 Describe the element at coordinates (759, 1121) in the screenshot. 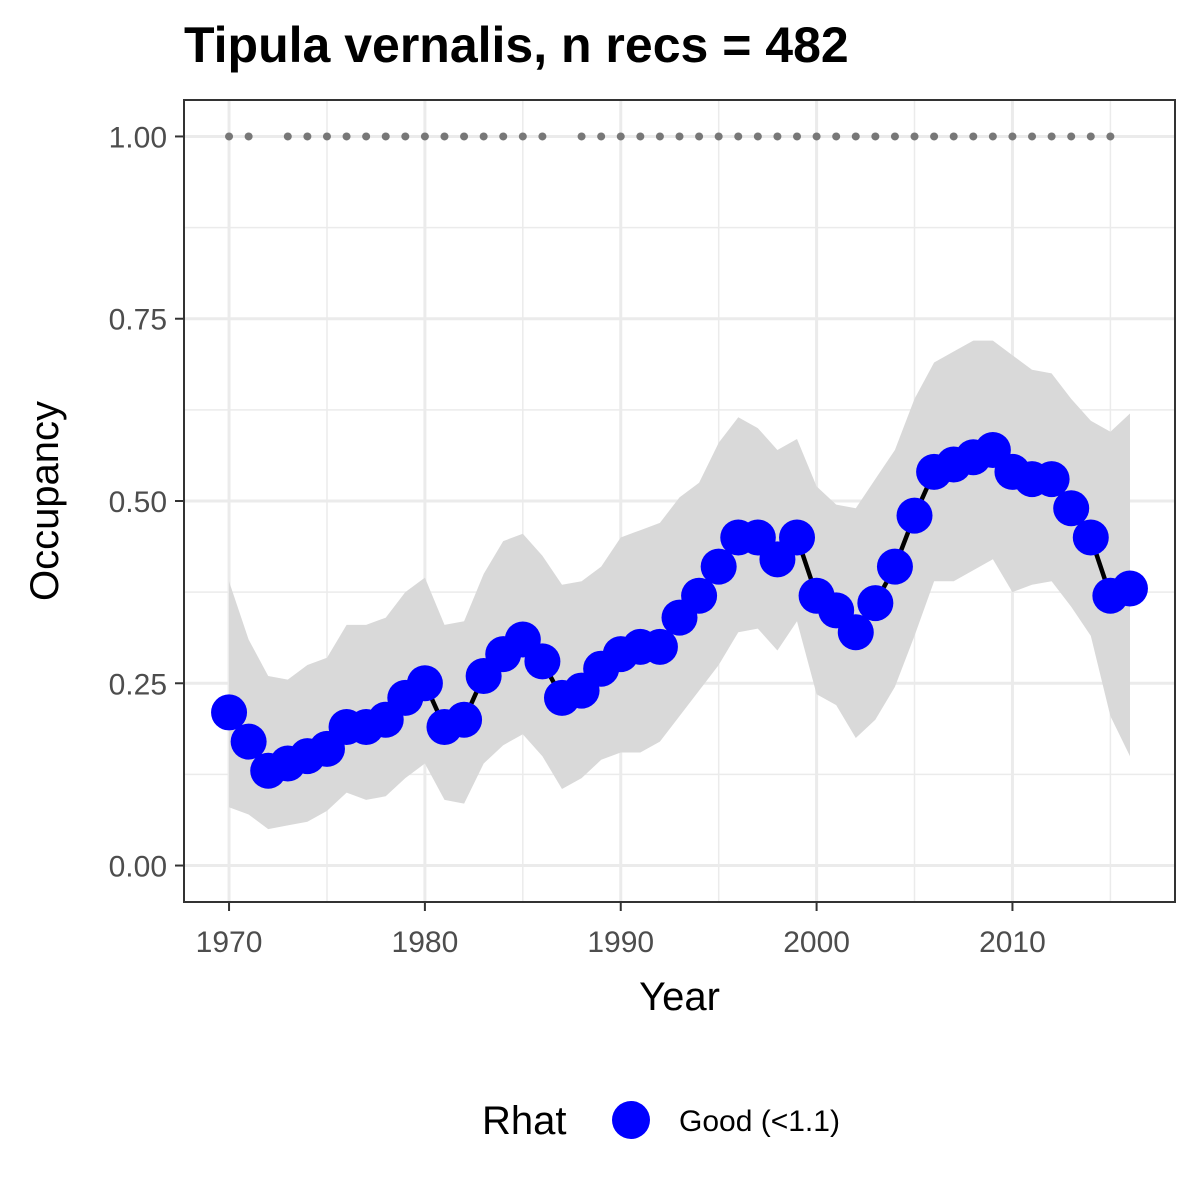

I see `legend-label-good: Good (<1.1)` at that location.